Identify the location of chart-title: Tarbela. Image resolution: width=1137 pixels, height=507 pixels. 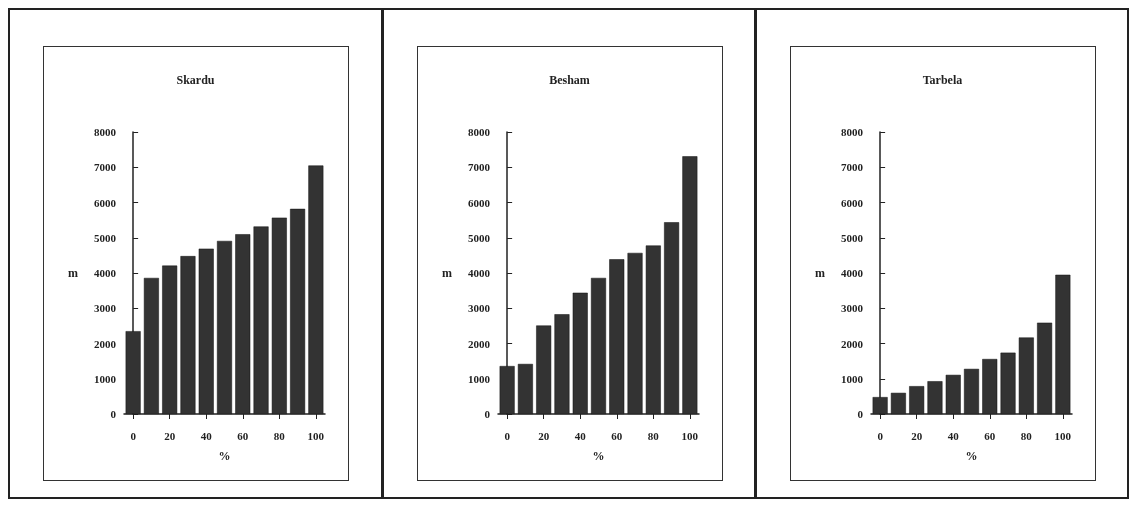
(942, 80).